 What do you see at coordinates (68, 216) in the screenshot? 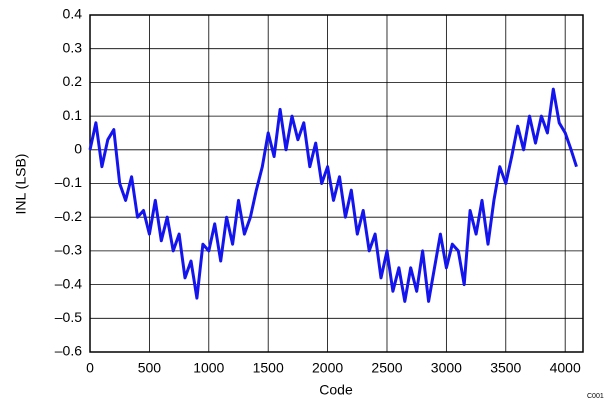
I see `y-tick-label: –0.2` at bounding box center [68, 216].